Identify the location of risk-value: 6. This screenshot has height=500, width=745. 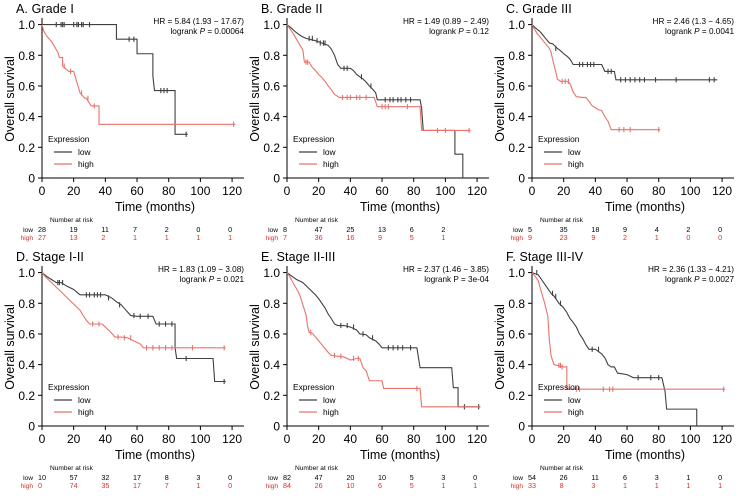
(380, 485).